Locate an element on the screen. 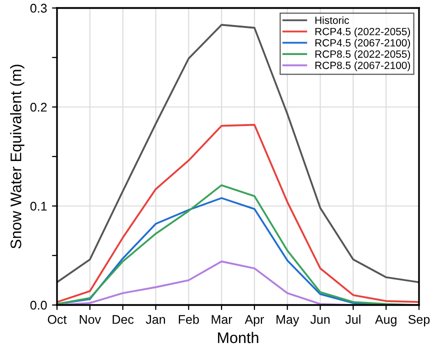 The image size is (436, 355). x-tick-label: Oct is located at coordinates (57, 319).